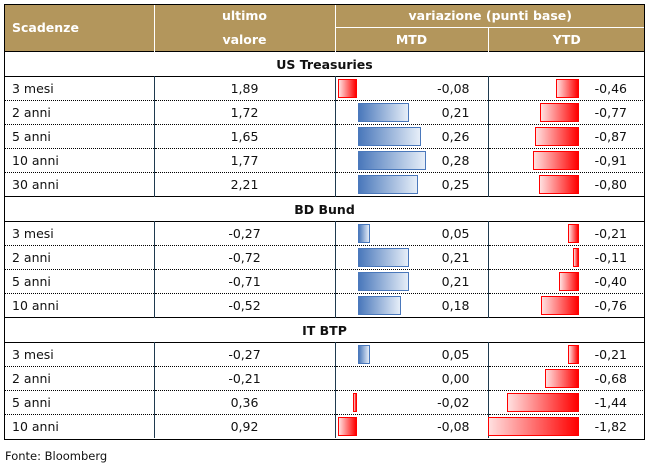 This screenshot has height=466, width=649. What do you see at coordinates (324, 64) in the screenshot?
I see `section-header: US Treasuries` at bounding box center [324, 64].